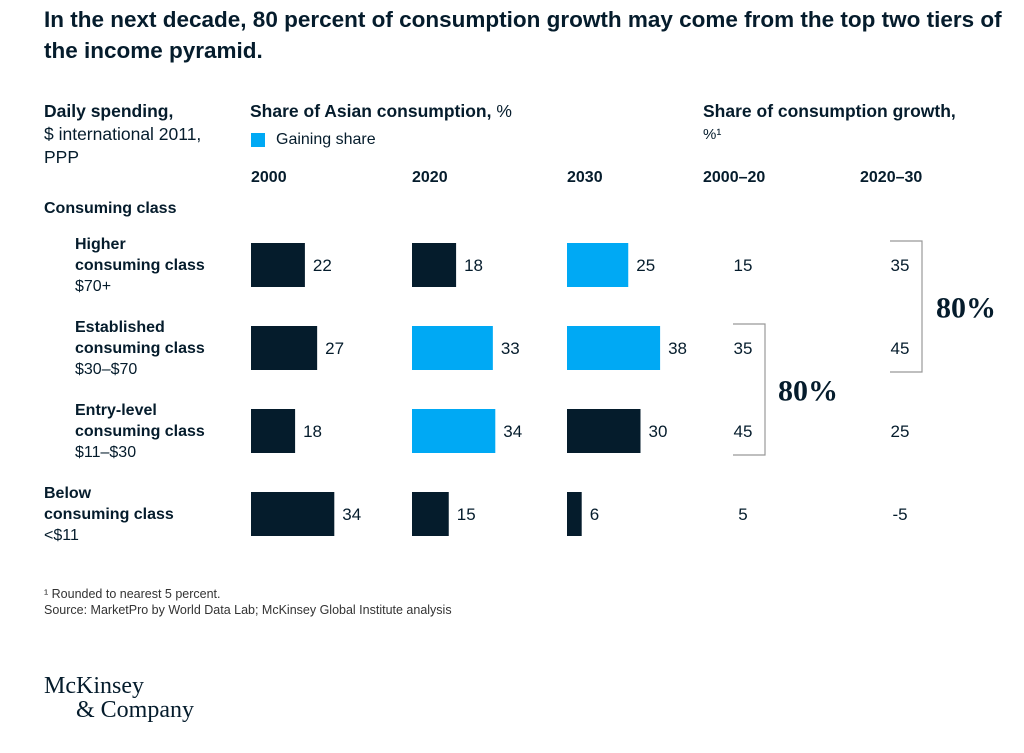  What do you see at coordinates (351, 514) in the screenshot?
I see `bar-value-2000-below: 34` at bounding box center [351, 514].